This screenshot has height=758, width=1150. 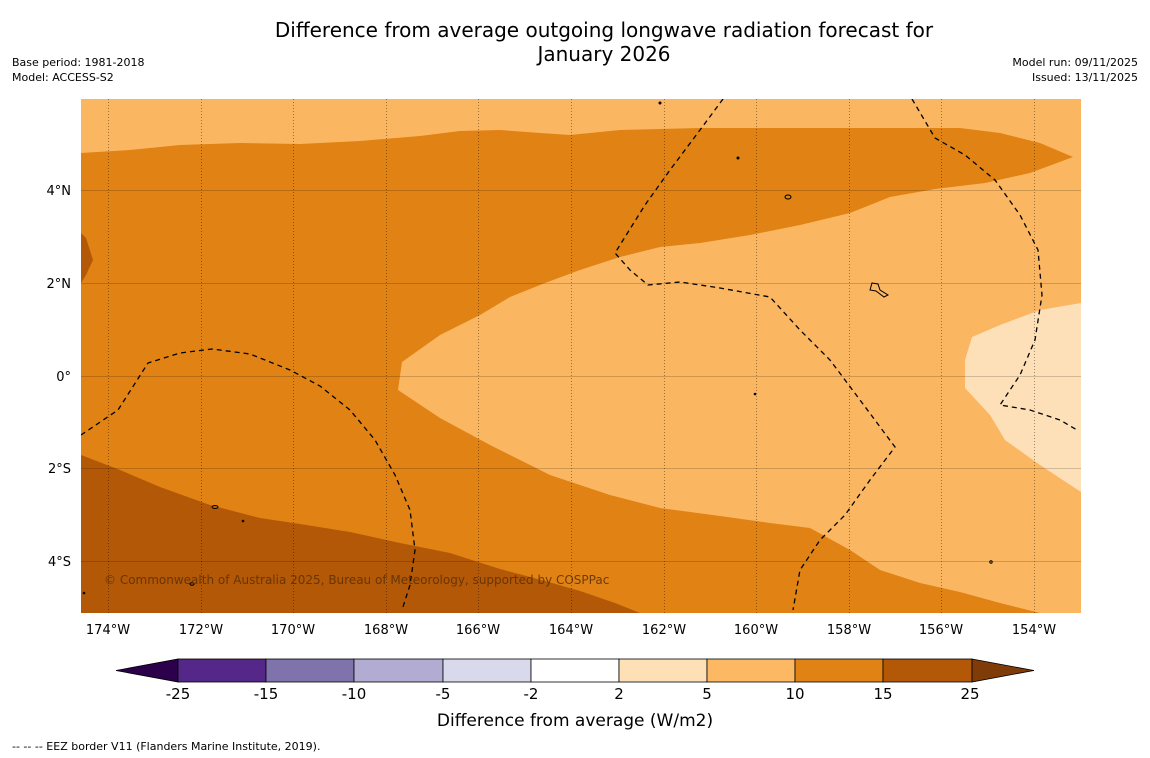 What do you see at coordinates (178, 694) in the screenshot?
I see `colorbar-tick: -25` at bounding box center [178, 694].